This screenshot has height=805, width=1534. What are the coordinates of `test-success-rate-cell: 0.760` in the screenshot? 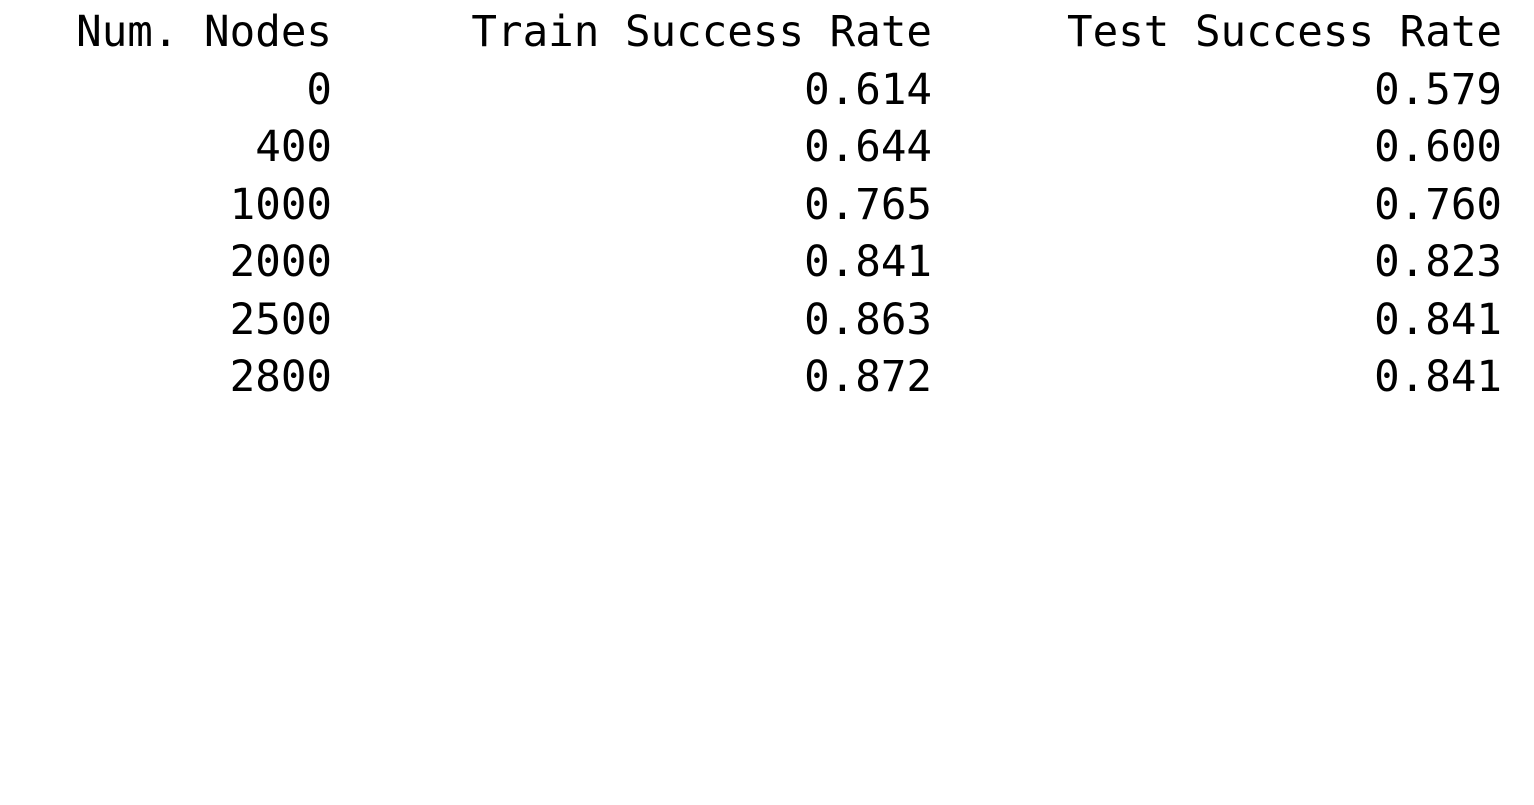 It's located at (1438, 205).